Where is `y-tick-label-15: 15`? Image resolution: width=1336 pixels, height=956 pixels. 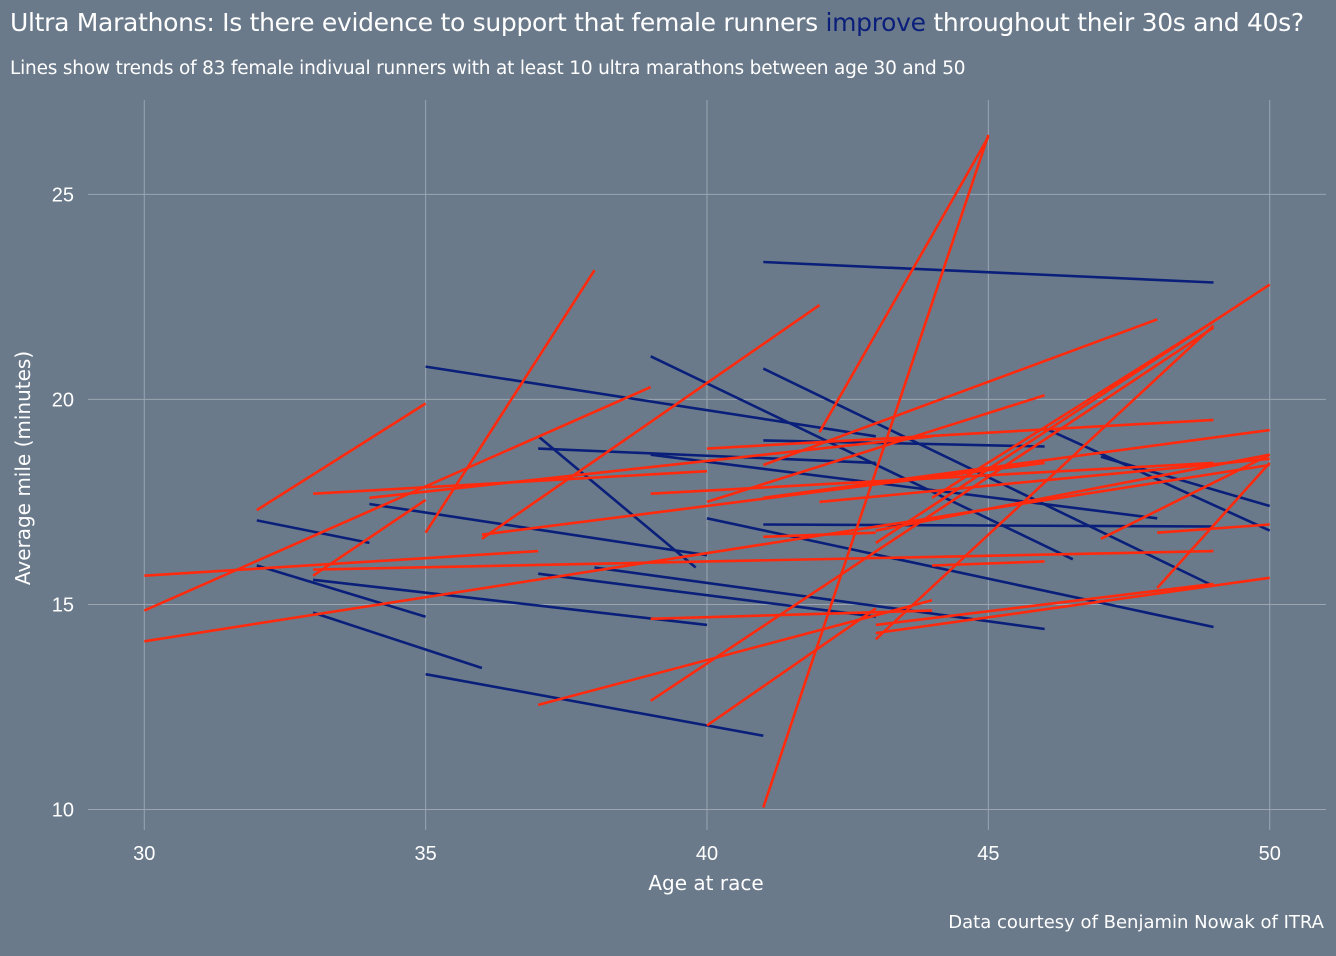
y-tick-label-15: 15 is located at coordinates (63, 605).